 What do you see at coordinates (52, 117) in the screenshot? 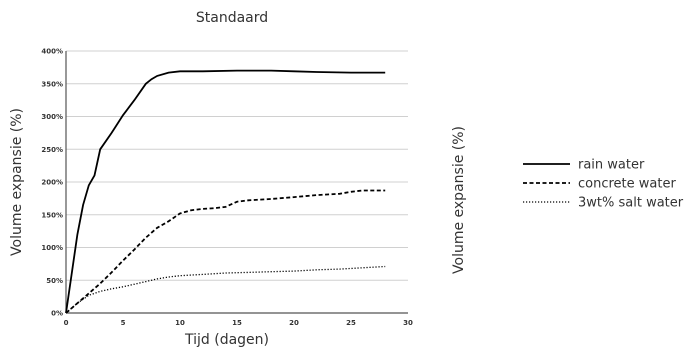
I see `y-tick-label: 300%` at bounding box center [52, 117].